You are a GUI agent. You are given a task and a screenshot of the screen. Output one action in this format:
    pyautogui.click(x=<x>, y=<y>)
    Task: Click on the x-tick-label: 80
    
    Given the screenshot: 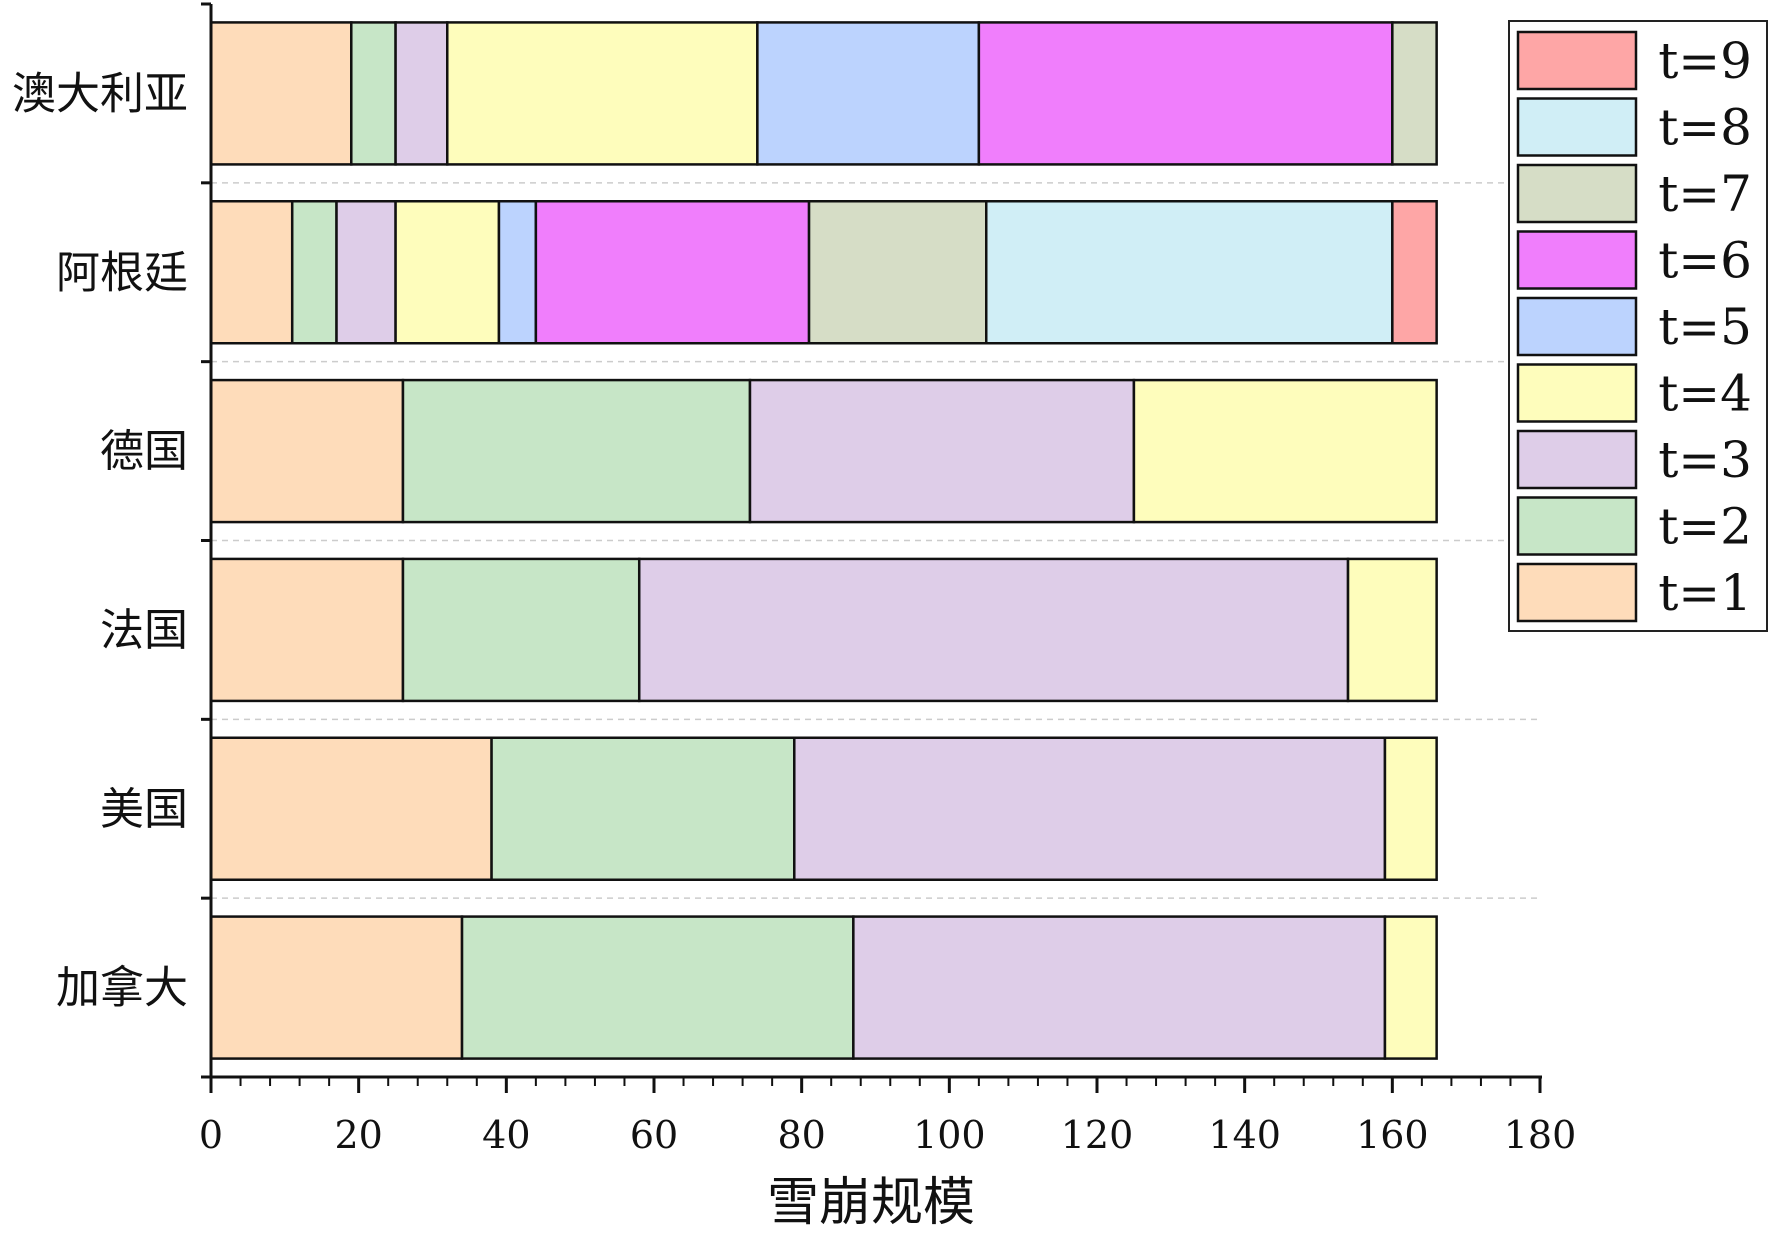 What is the action you would take?
    pyautogui.click(x=801, y=1135)
    